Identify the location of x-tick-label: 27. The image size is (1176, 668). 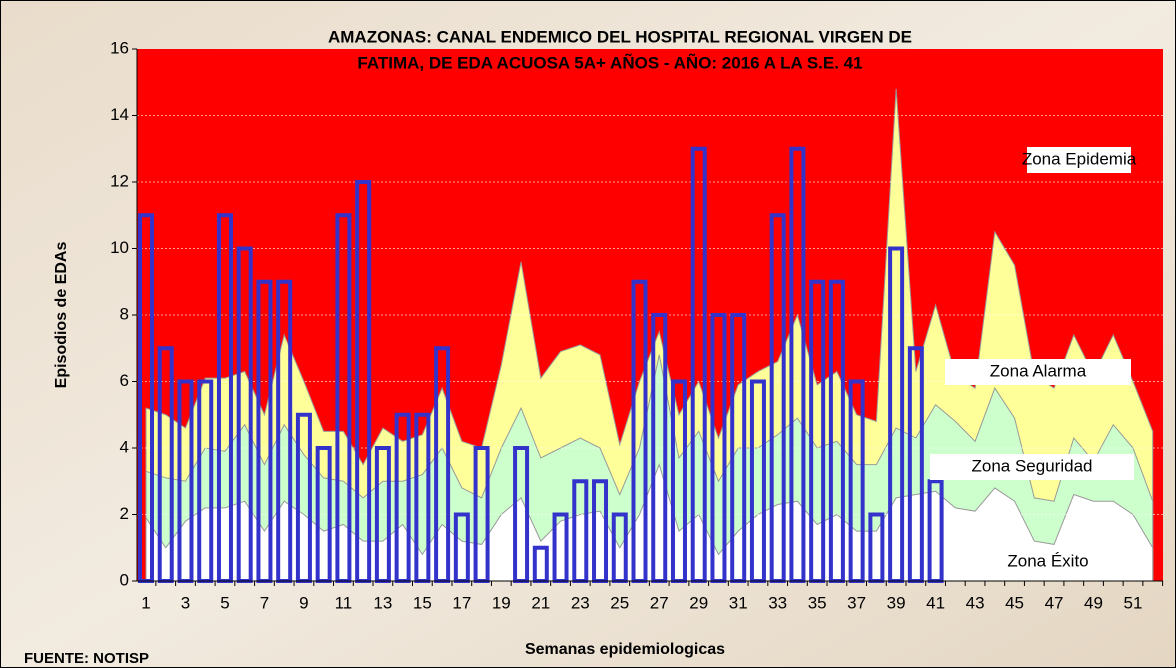
(659, 602).